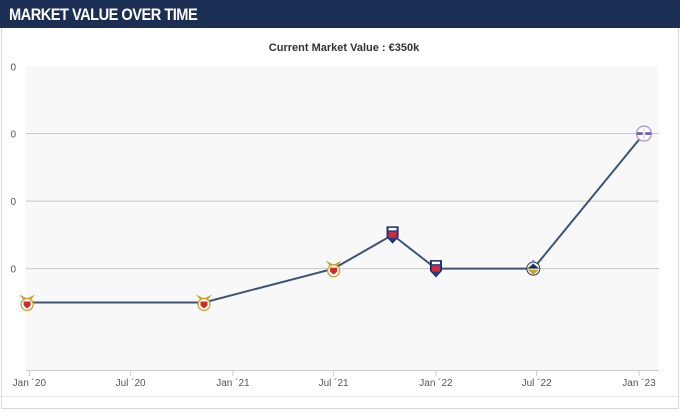 The width and height of the screenshot is (680, 412). I want to click on x-tick-label: Jan ´22, so click(436, 383).